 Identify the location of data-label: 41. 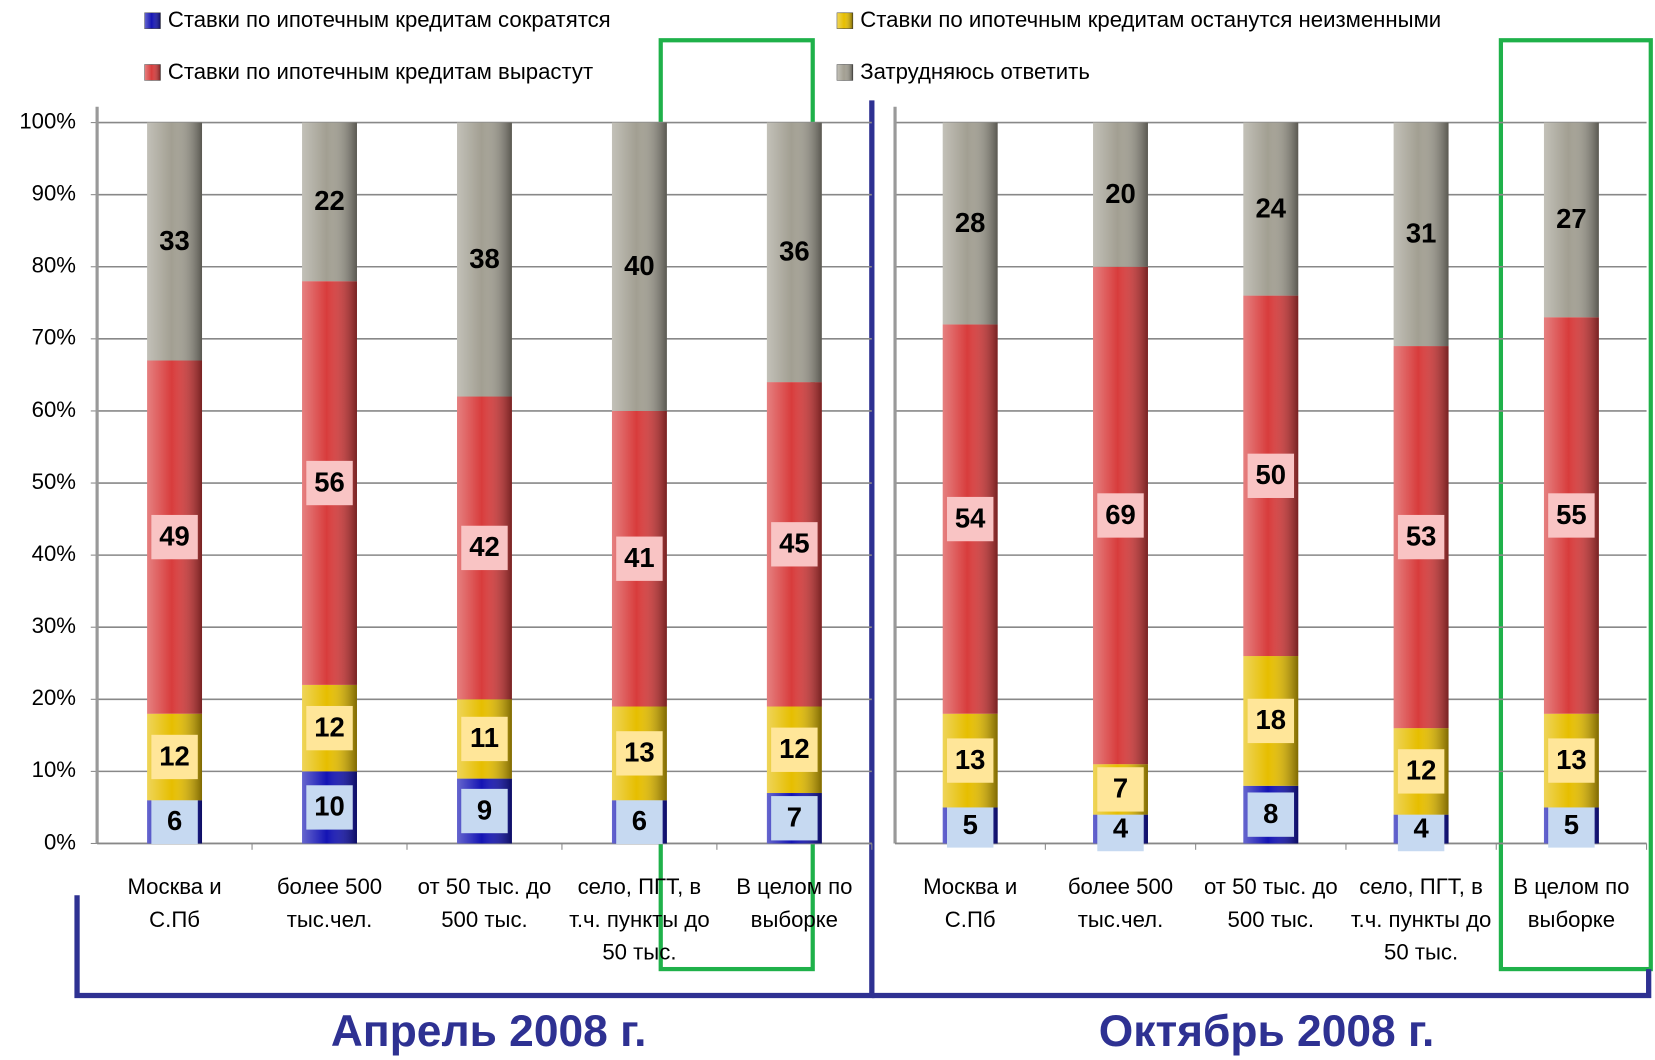
(639, 557).